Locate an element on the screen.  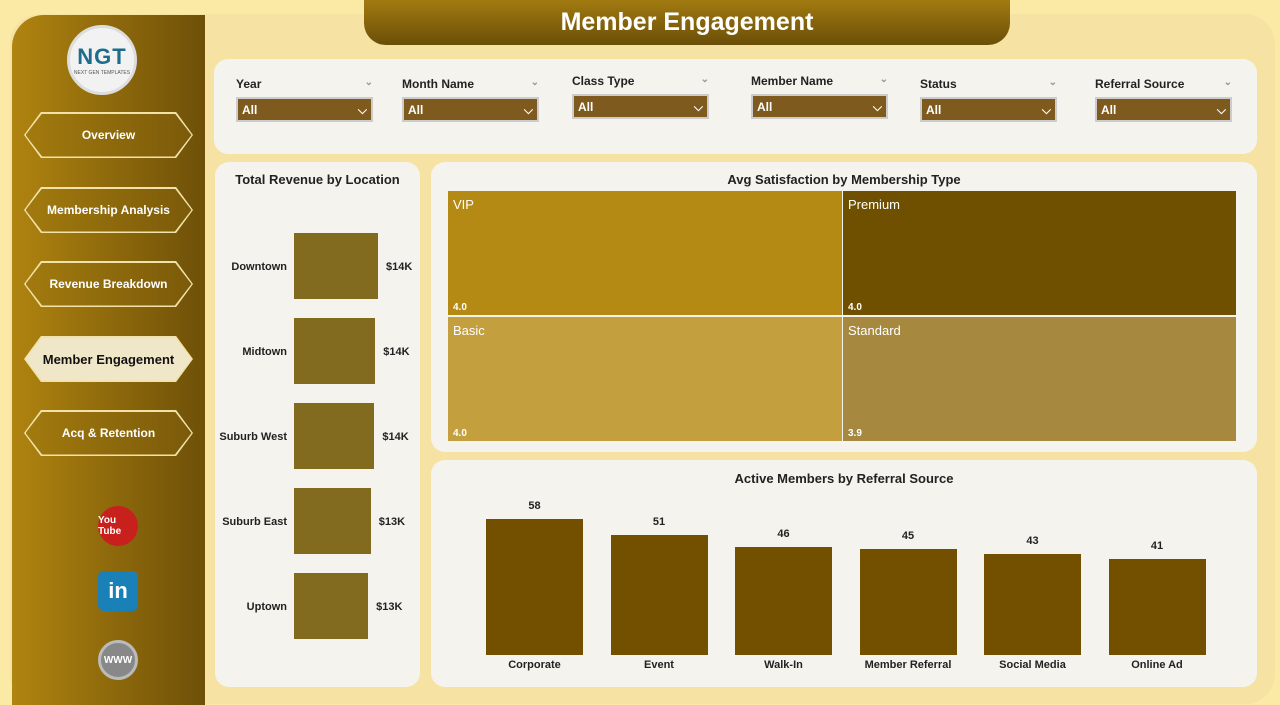
nav-membership-analysis: Membership Analysis is located at coordinates (108, 210).